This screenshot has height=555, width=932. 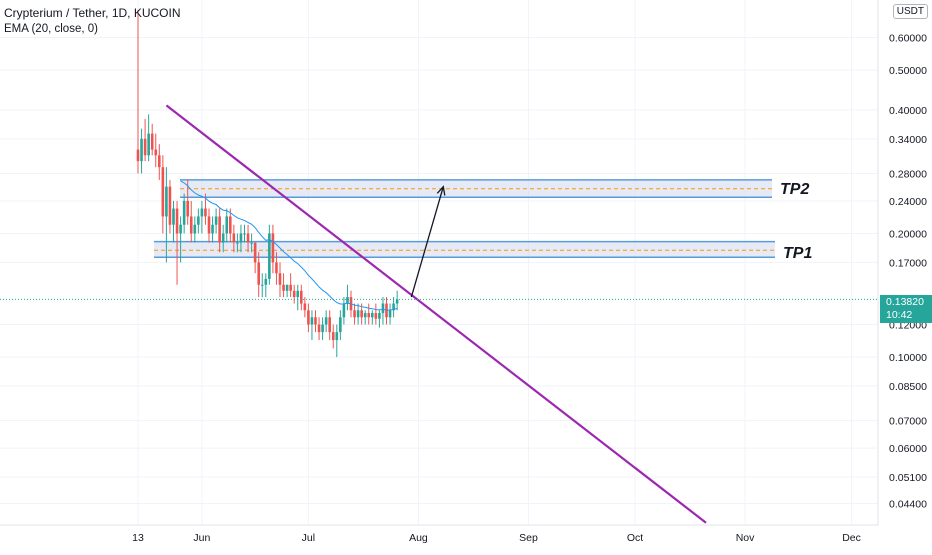 I want to click on price-tick-label: 0.05100, so click(x=908, y=478).